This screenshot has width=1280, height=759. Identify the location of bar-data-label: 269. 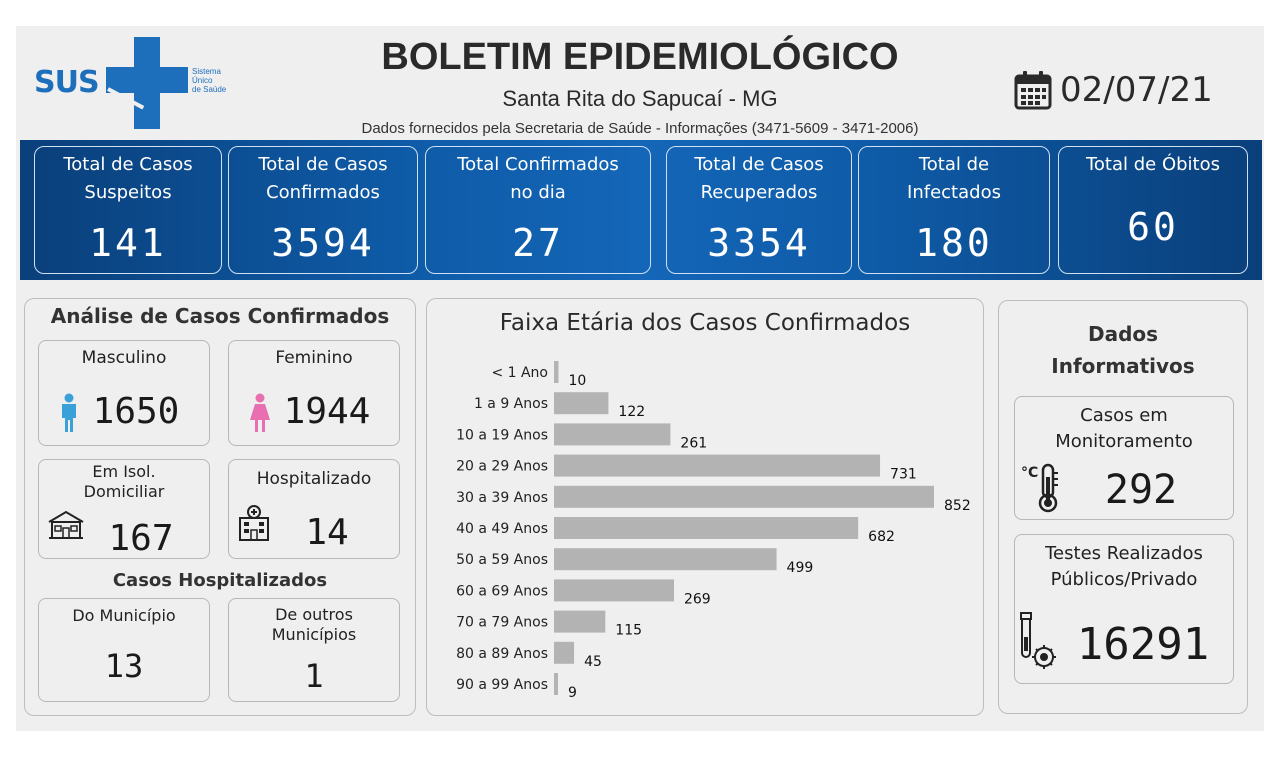
(697, 599).